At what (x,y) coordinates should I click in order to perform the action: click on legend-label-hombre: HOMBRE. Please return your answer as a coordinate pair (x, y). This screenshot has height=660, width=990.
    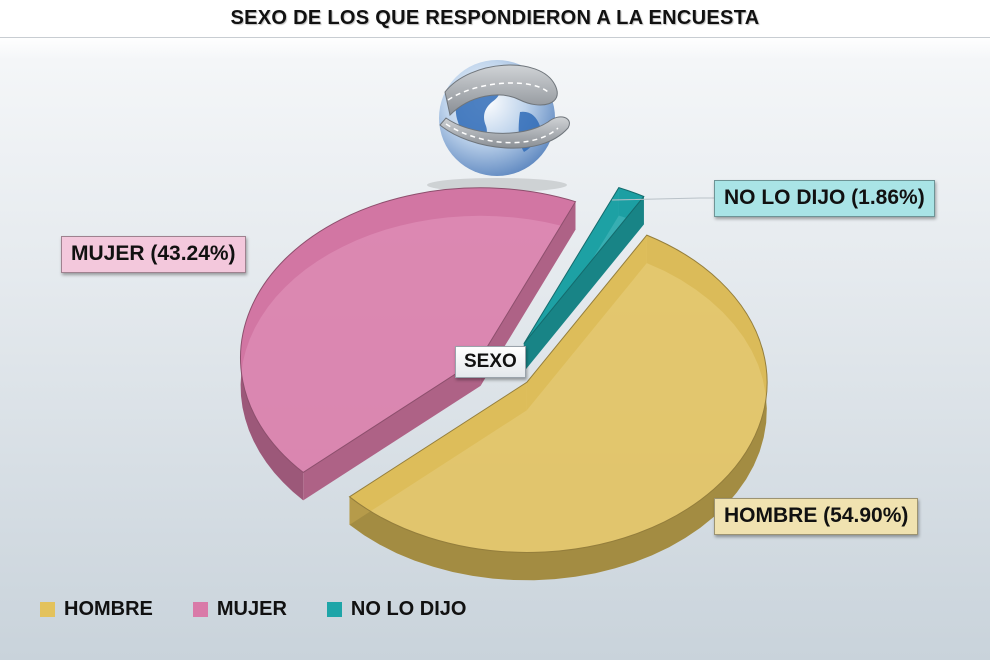
    Looking at the image, I should click on (108, 609).